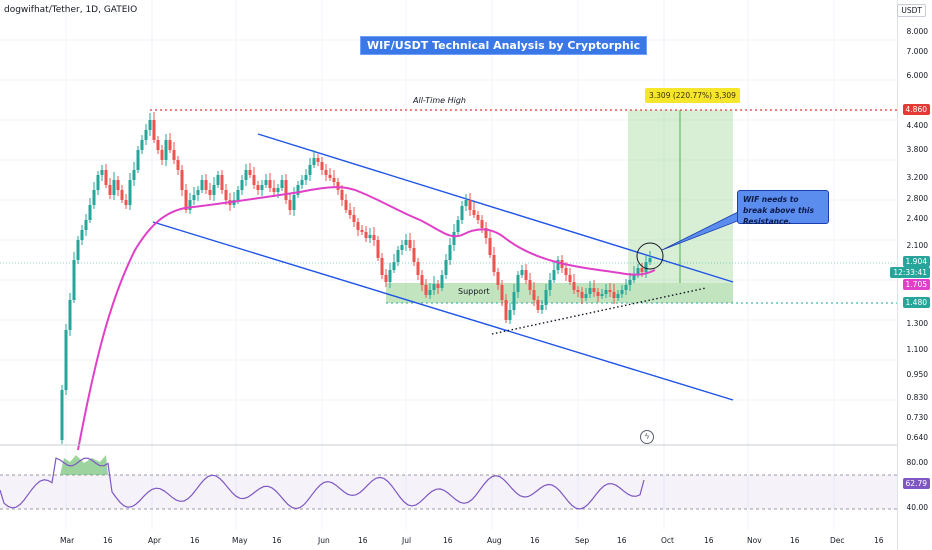 The height and width of the screenshot is (550, 932). What do you see at coordinates (582, 540) in the screenshot?
I see `time-tick: Sep` at bounding box center [582, 540].